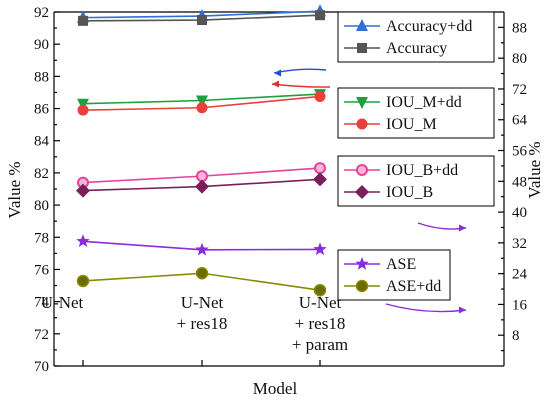 The width and height of the screenshot is (550, 405). What do you see at coordinates (519, 182) in the screenshot?
I see `right-tick-label: 48` at bounding box center [519, 182].